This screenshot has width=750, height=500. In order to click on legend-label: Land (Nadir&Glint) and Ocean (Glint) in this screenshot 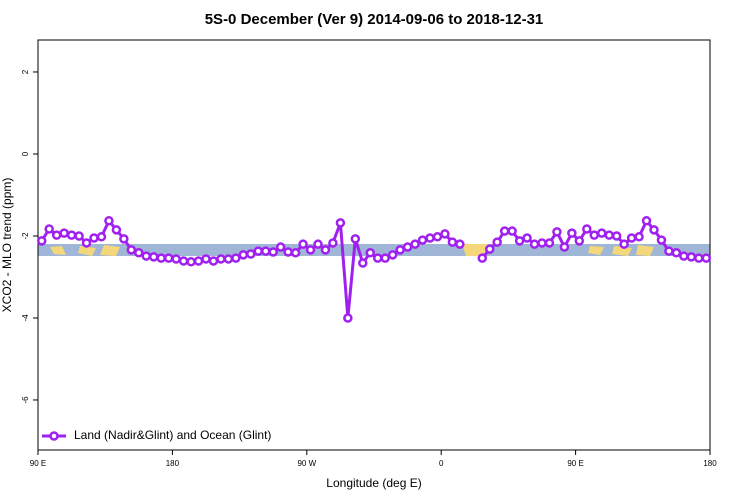, I will do `click(172, 435)`.